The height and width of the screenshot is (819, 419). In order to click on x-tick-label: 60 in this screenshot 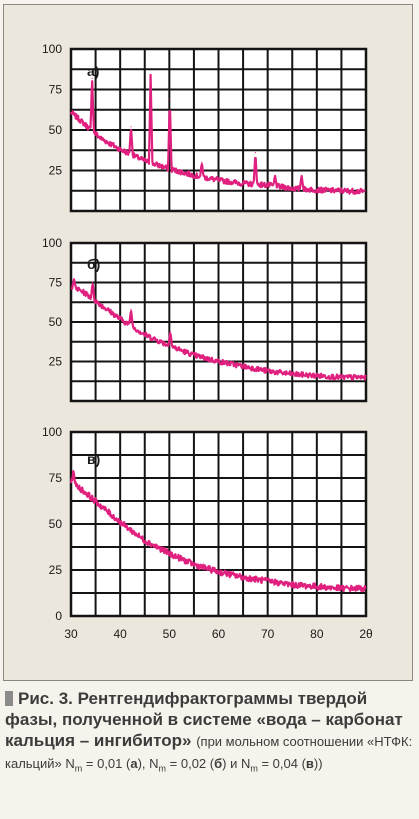, I will do `click(219, 634)`.